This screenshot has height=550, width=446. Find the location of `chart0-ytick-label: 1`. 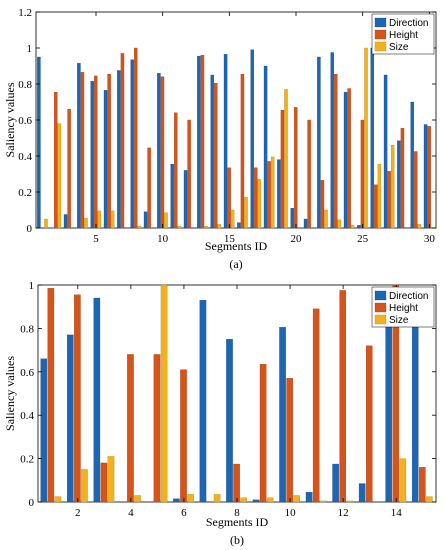

chart0-ytick-label: 1 is located at coordinates (30, 49).